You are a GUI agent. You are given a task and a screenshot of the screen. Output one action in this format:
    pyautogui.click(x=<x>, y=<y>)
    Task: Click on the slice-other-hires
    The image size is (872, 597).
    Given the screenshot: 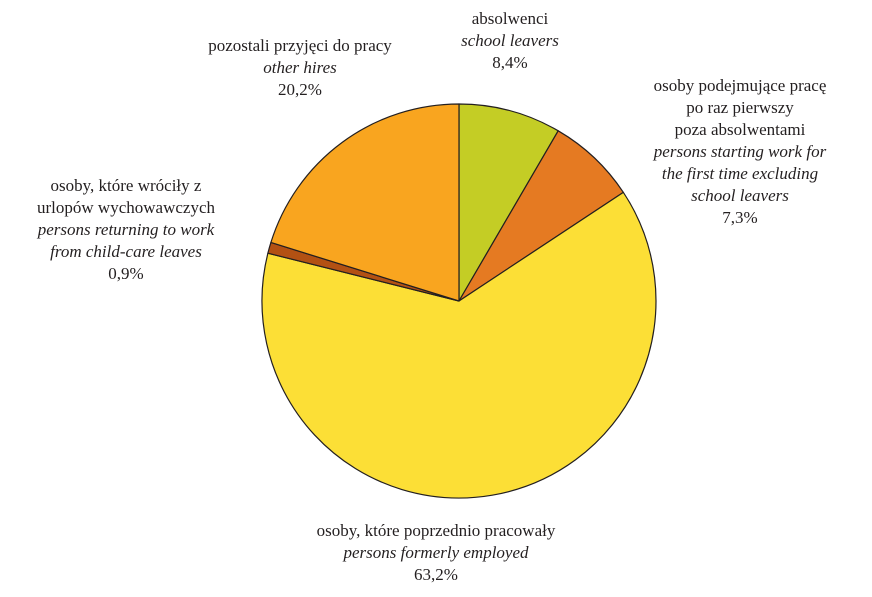 What is the action you would take?
    pyautogui.click(x=365, y=202)
    